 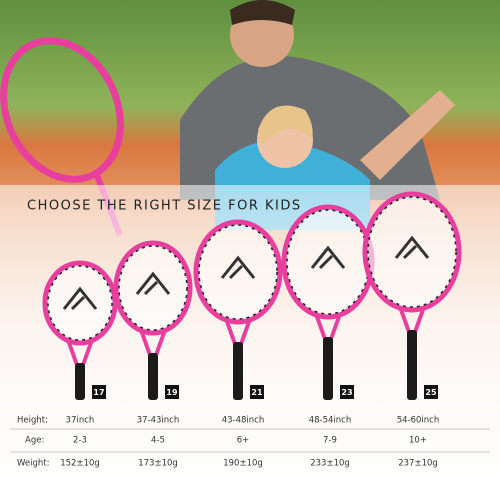 I want to click on racket: 21, so click(x=238, y=309).